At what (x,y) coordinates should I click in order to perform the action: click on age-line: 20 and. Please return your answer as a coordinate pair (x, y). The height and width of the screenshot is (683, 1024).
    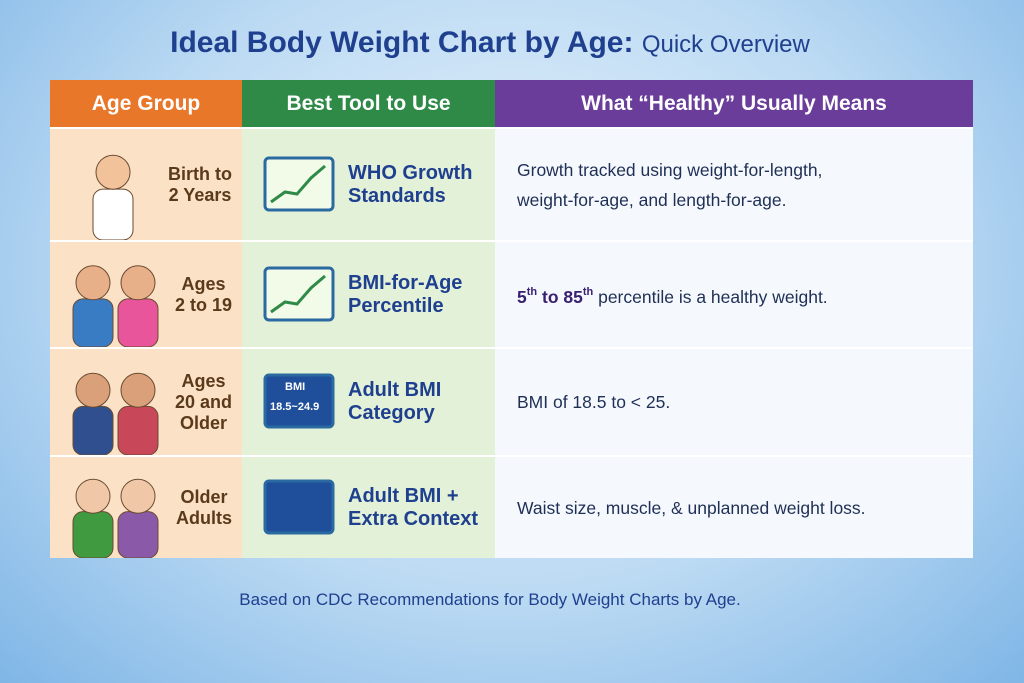
    Looking at the image, I should click on (203, 401).